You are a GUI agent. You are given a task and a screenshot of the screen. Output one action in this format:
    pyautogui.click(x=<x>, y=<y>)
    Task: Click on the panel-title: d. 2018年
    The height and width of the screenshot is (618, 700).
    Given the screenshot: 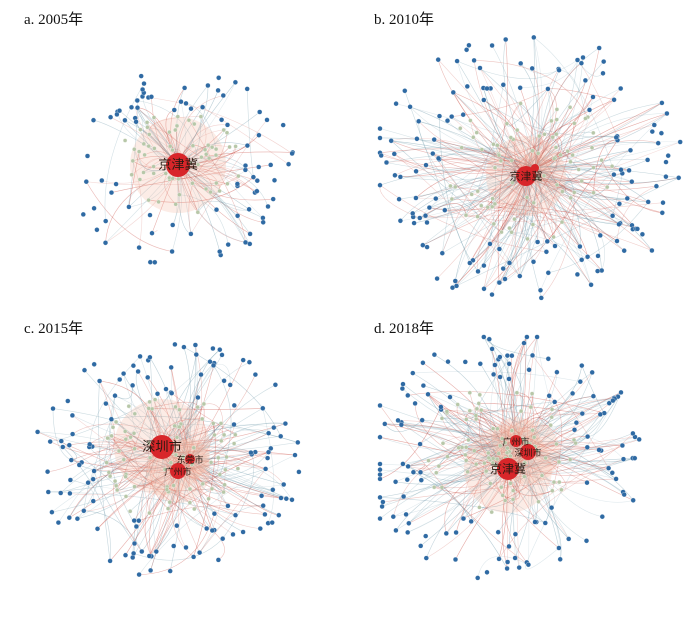 What is the action you would take?
    pyautogui.click(x=404, y=329)
    